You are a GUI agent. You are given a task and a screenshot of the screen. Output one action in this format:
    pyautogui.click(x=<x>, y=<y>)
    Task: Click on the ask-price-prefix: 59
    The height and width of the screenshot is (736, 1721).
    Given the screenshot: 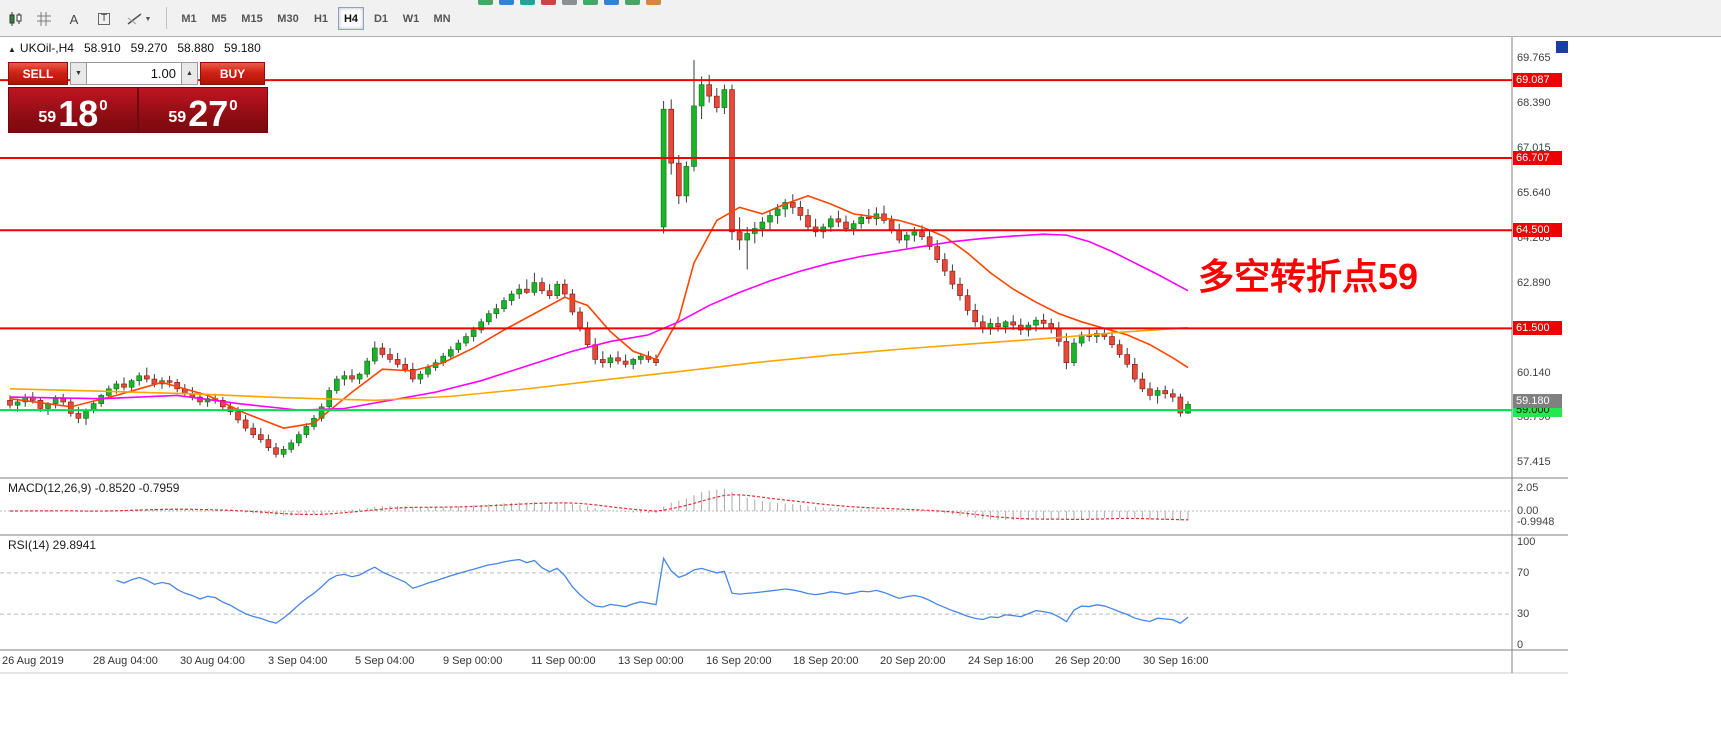 What is the action you would take?
    pyautogui.click(x=177, y=117)
    